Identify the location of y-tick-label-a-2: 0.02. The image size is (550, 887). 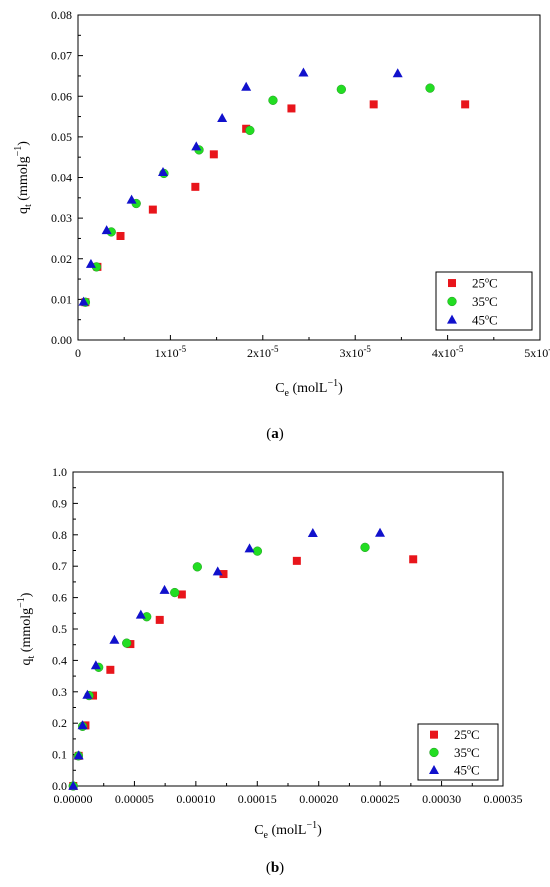
(61, 259).